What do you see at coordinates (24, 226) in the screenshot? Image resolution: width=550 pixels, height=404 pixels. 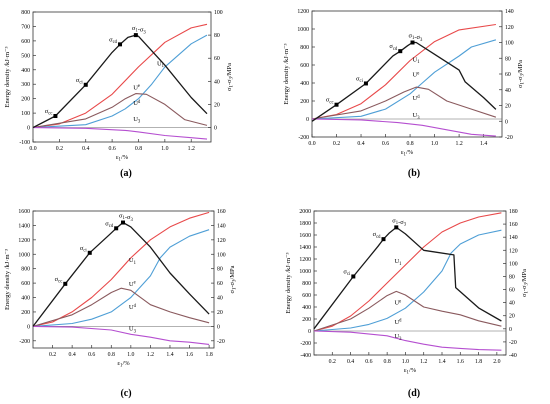 I see `y-tick-label: 1400` at bounding box center [24, 226].